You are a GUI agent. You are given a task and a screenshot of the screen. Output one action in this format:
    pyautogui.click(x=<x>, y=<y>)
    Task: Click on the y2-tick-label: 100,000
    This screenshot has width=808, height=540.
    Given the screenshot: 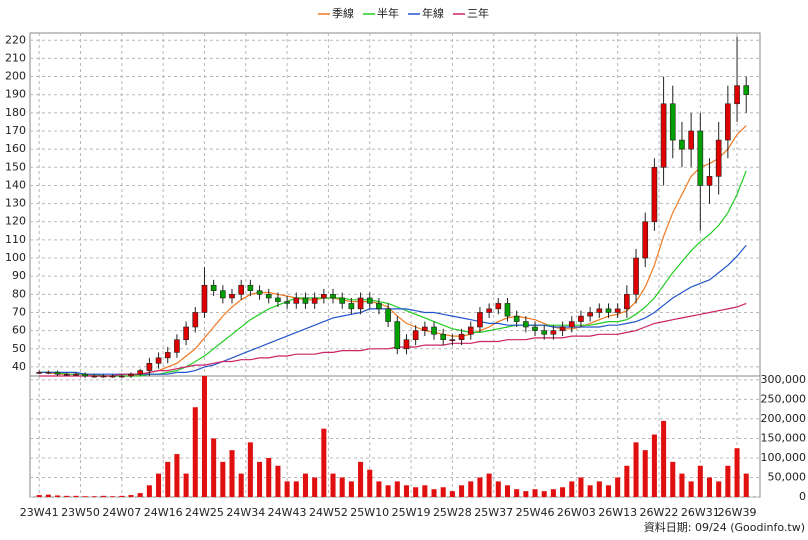 What is the action you would take?
    pyautogui.click(x=784, y=457)
    